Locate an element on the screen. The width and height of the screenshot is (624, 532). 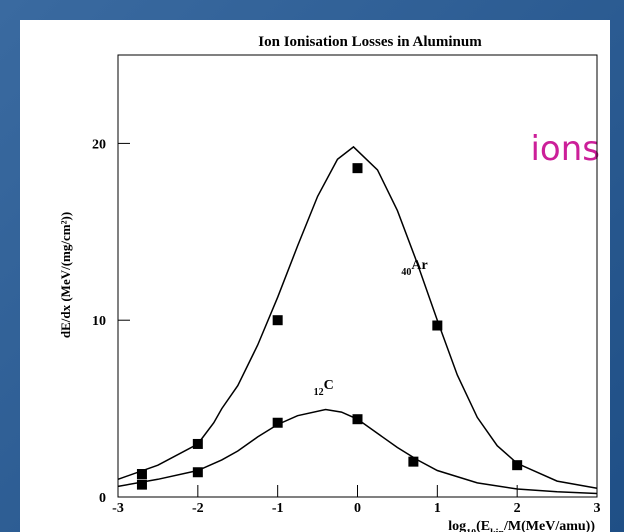
y-axis-label: dE/dx (MeV/(mg/cm²)) is located at coordinates (65, 275).